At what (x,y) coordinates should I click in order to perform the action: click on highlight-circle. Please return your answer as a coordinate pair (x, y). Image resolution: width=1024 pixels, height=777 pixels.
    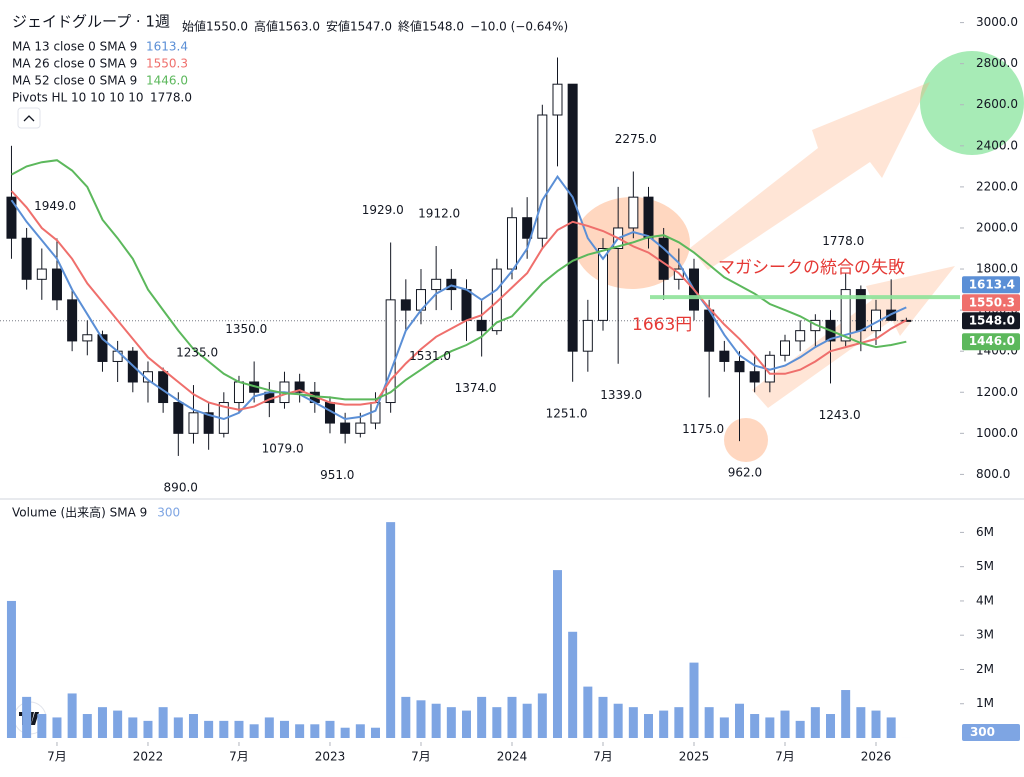
    Looking at the image, I should click on (746, 440).